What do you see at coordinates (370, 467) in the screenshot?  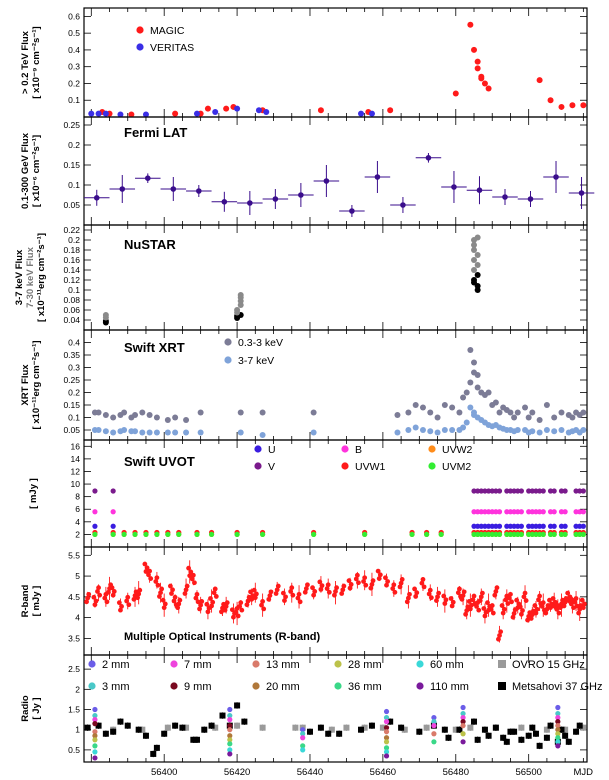 I see `legend-label: UVW1` at bounding box center [370, 467].